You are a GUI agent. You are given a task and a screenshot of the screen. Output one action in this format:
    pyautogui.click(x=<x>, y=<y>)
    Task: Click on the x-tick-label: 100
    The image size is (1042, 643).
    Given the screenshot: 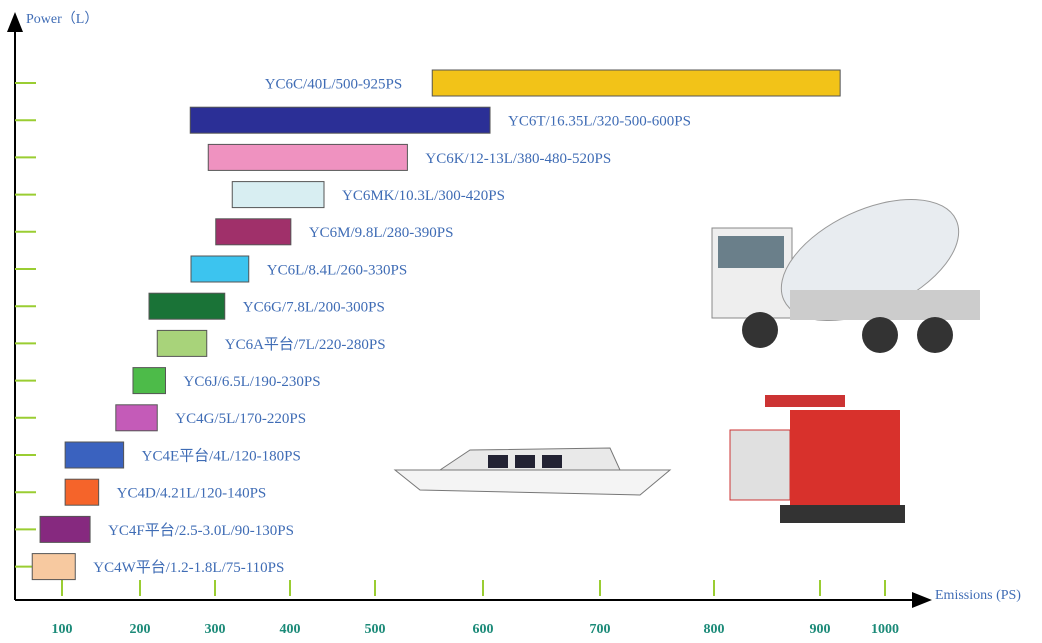 What is the action you would take?
    pyautogui.click(x=62, y=629)
    